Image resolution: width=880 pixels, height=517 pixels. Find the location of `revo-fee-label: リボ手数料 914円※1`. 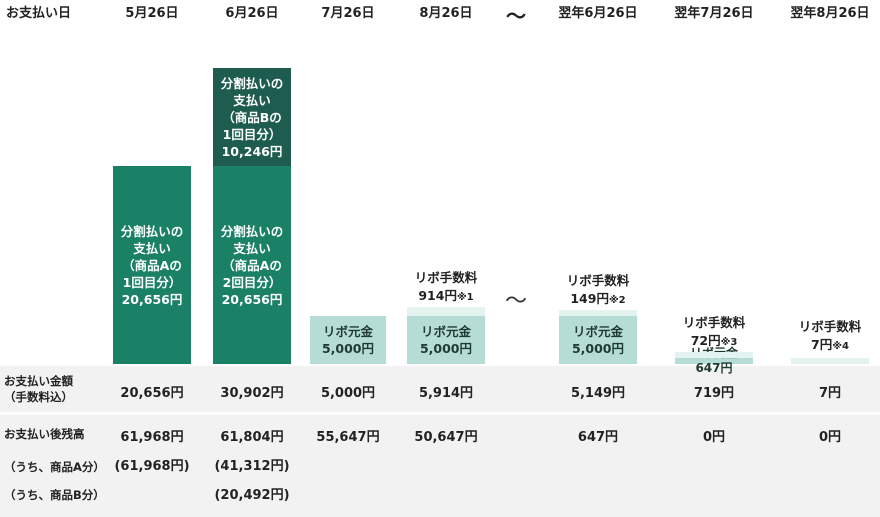

revo-fee-label: リボ手数料 914円※1 is located at coordinates (446, 288).